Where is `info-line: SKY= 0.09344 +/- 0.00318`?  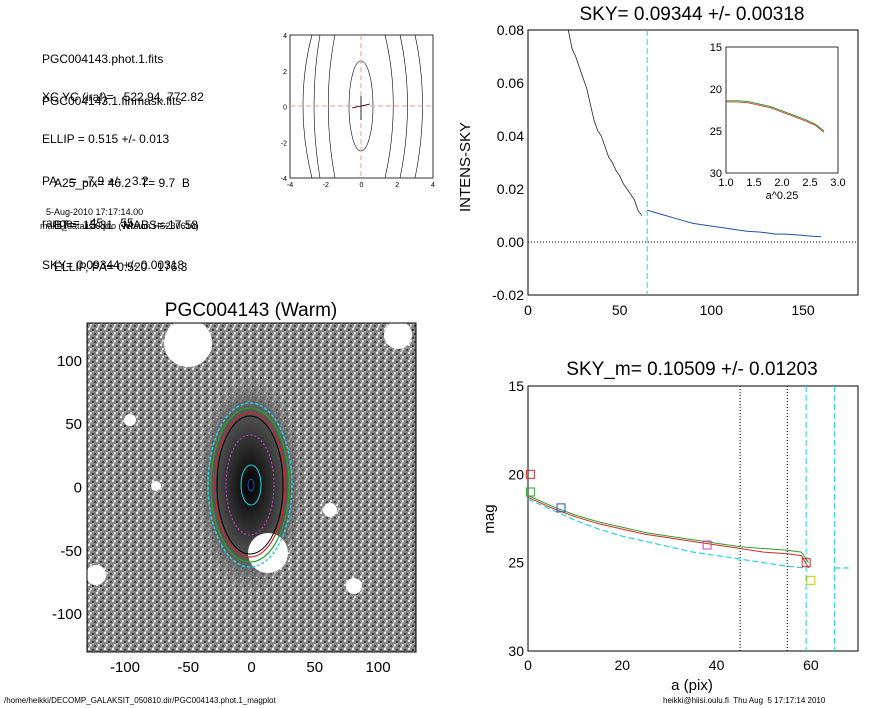 info-line: SKY= 0.09344 +/- 0.00318 is located at coordinates (113, 265).